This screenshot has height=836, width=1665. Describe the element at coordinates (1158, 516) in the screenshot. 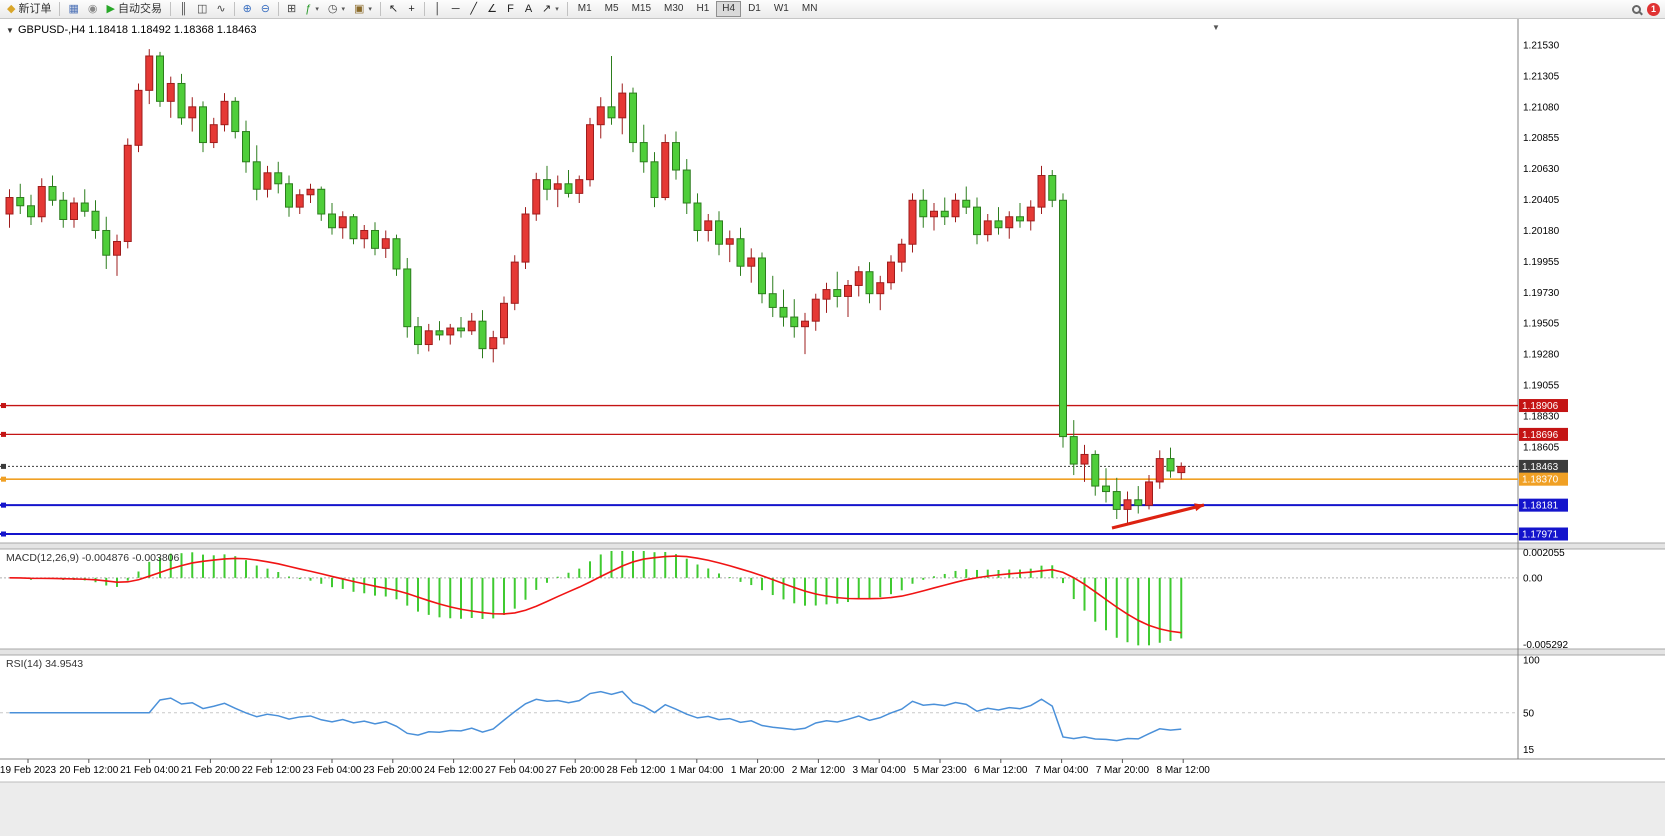

I see `trend-arrow-annotation` at that location.